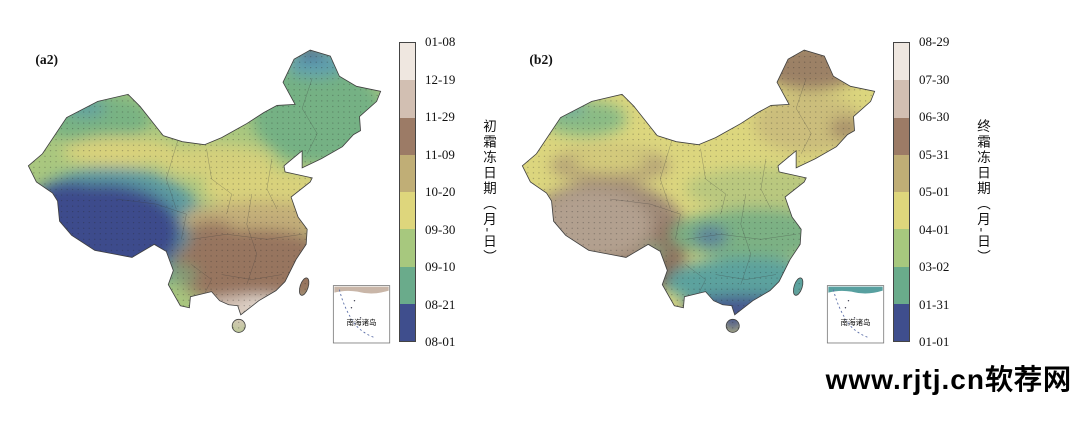  I want to click on inset-label-b2: 南海诸岛, so click(855, 322).